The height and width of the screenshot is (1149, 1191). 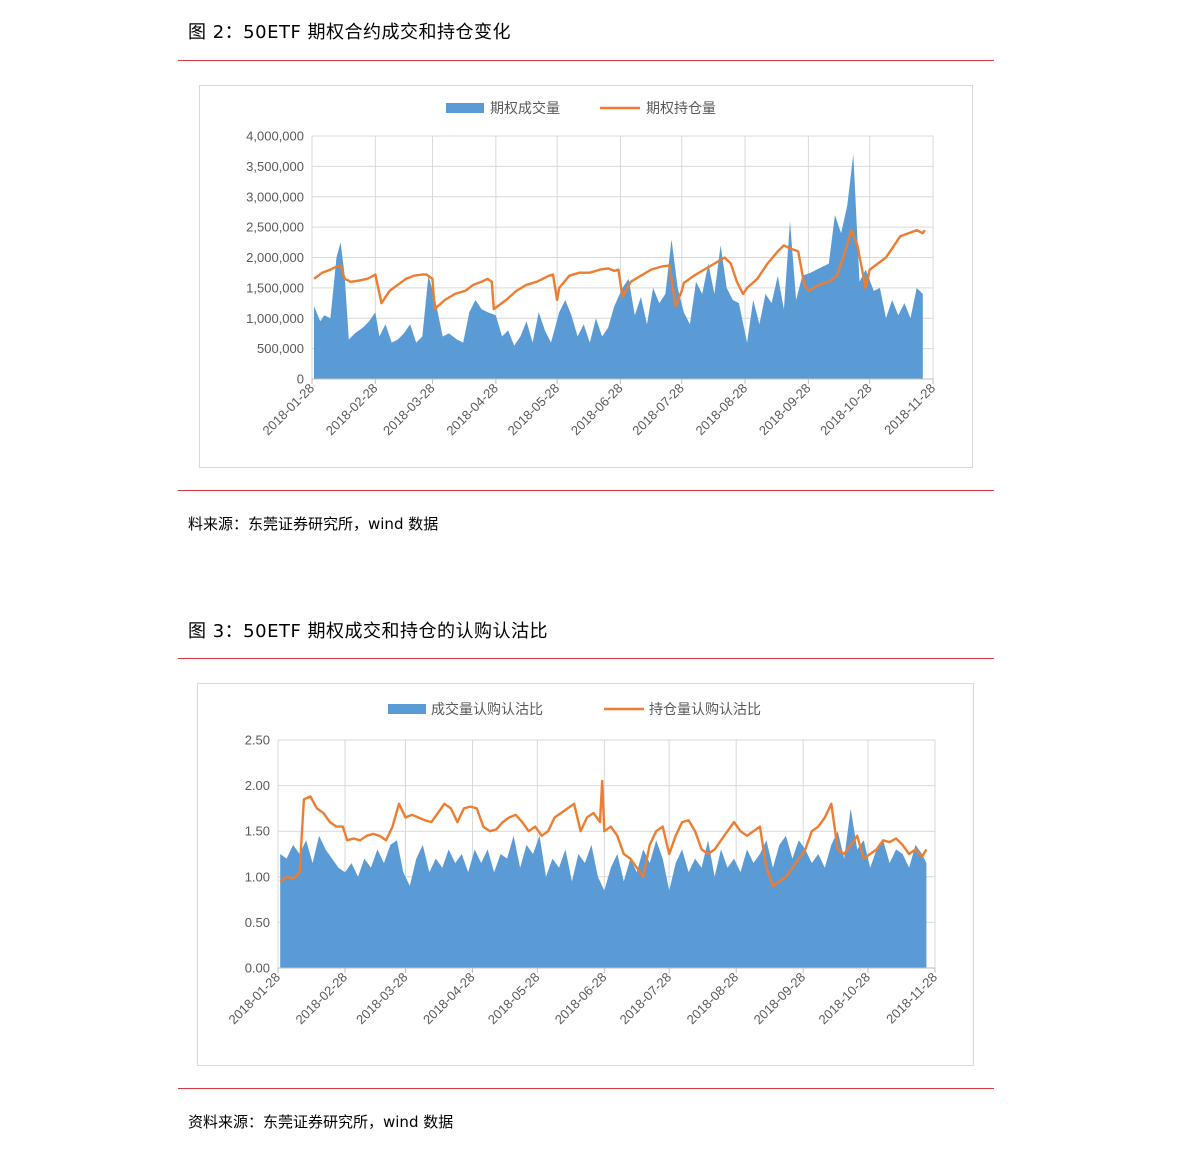 I want to click on figure2-source: 料来源：东莞证券研究所，wind 数据, so click(x=313, y=524).